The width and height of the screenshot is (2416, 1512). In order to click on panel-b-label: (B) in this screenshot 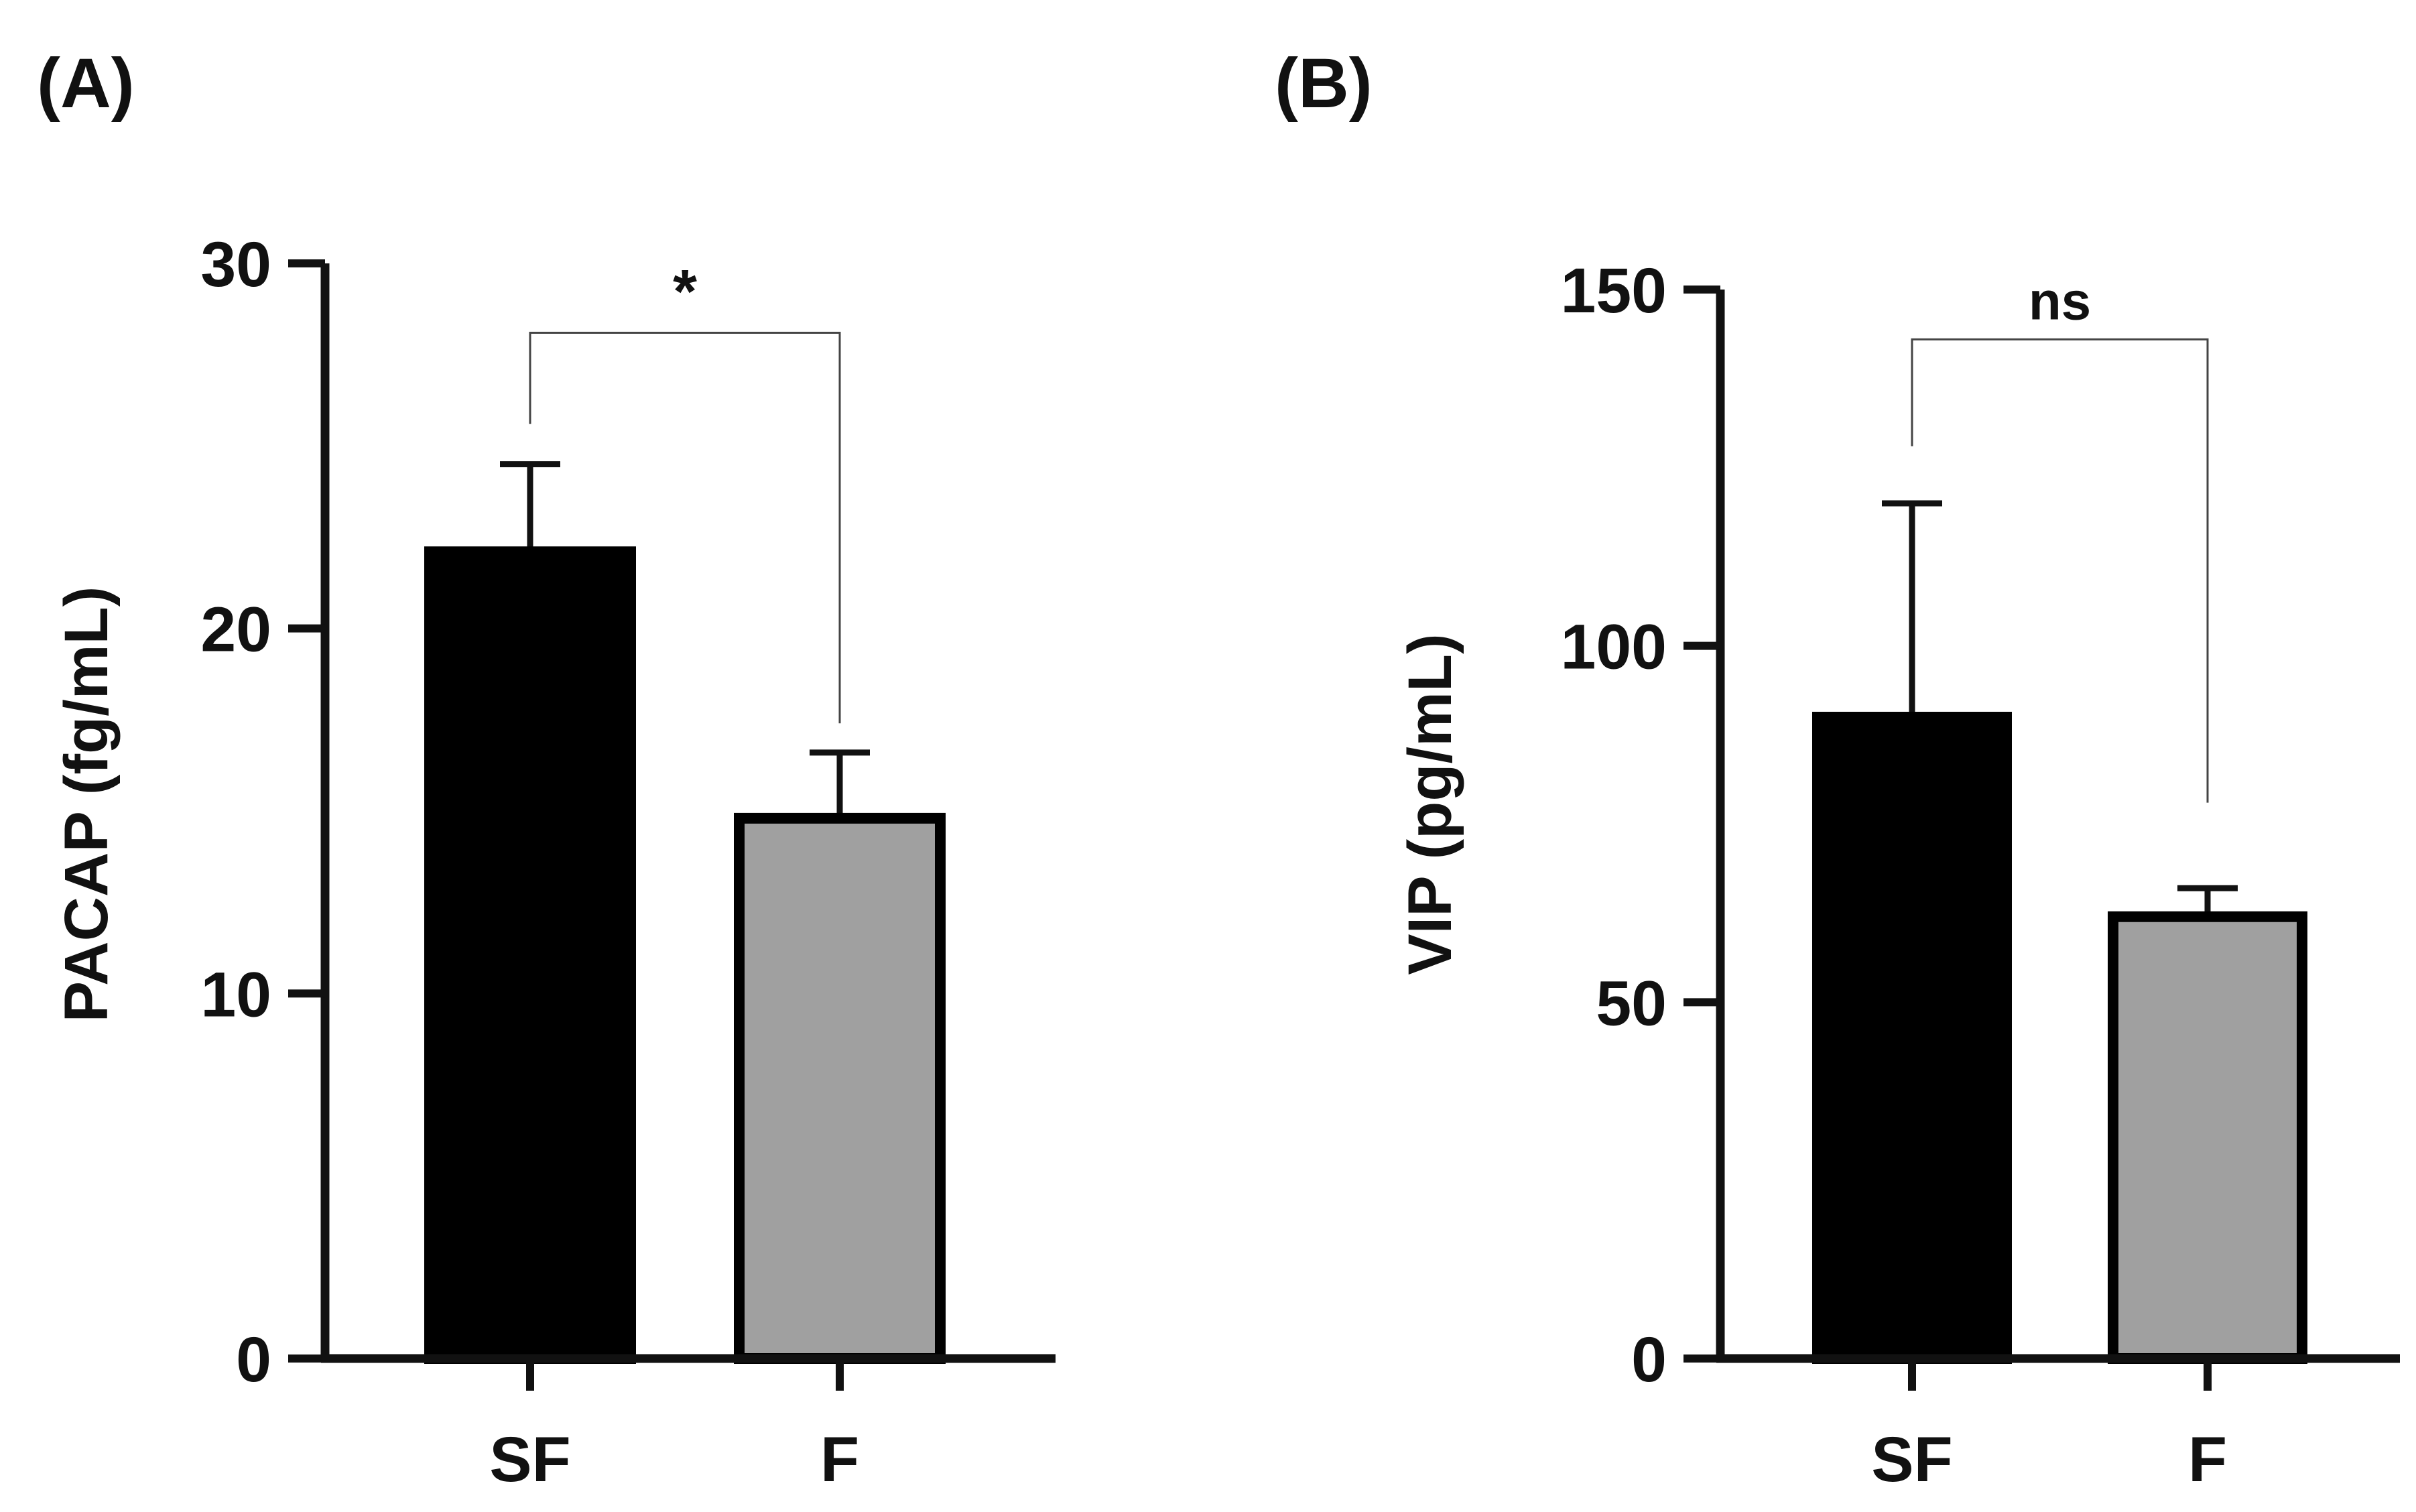, I will do `click(1324, 84)`.